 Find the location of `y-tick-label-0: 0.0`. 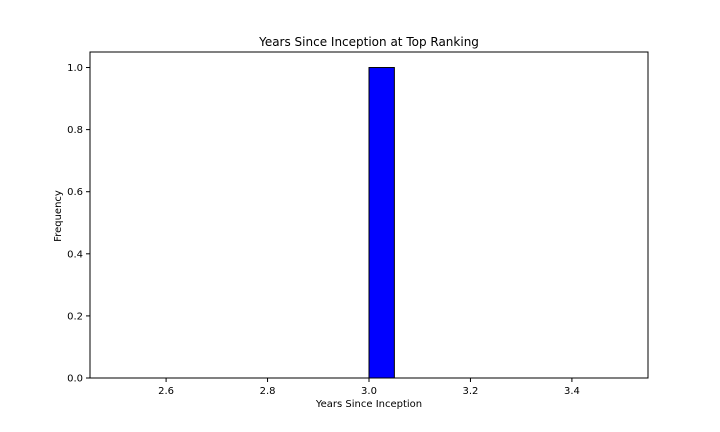

y-tick-label-0: 0.0 is located at coordinates (75, 379).